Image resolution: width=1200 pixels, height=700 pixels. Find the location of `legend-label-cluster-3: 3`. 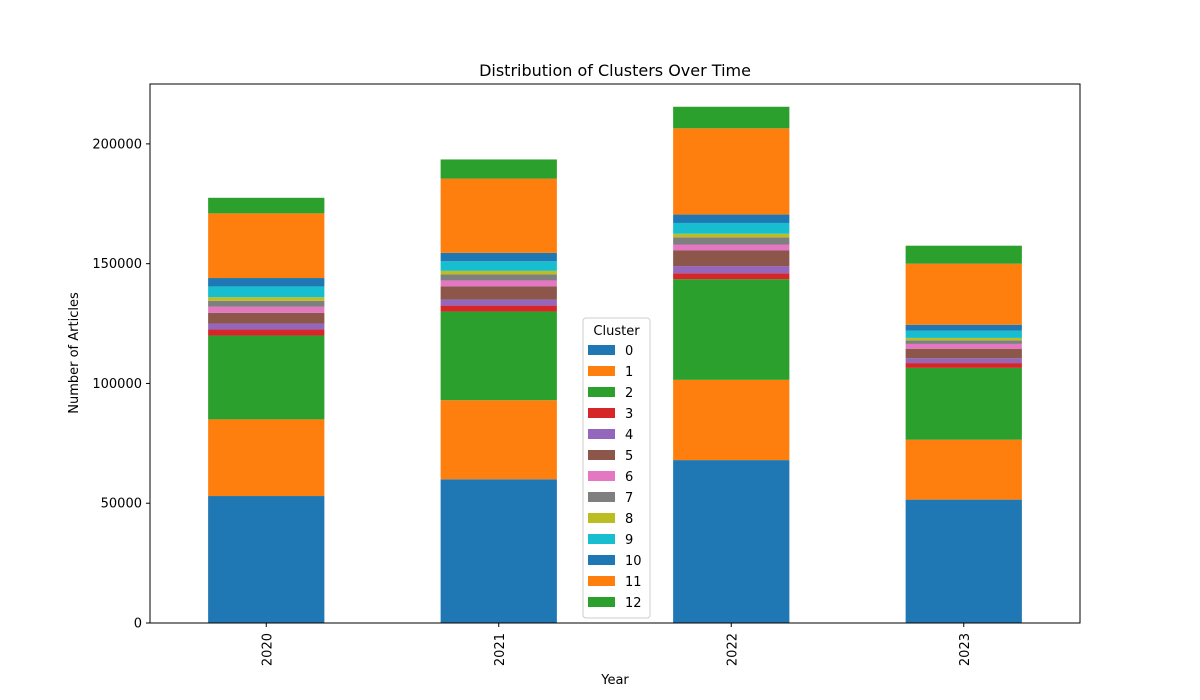

legend-label-cluster-3: 3 is located at coordinates (629, 414).